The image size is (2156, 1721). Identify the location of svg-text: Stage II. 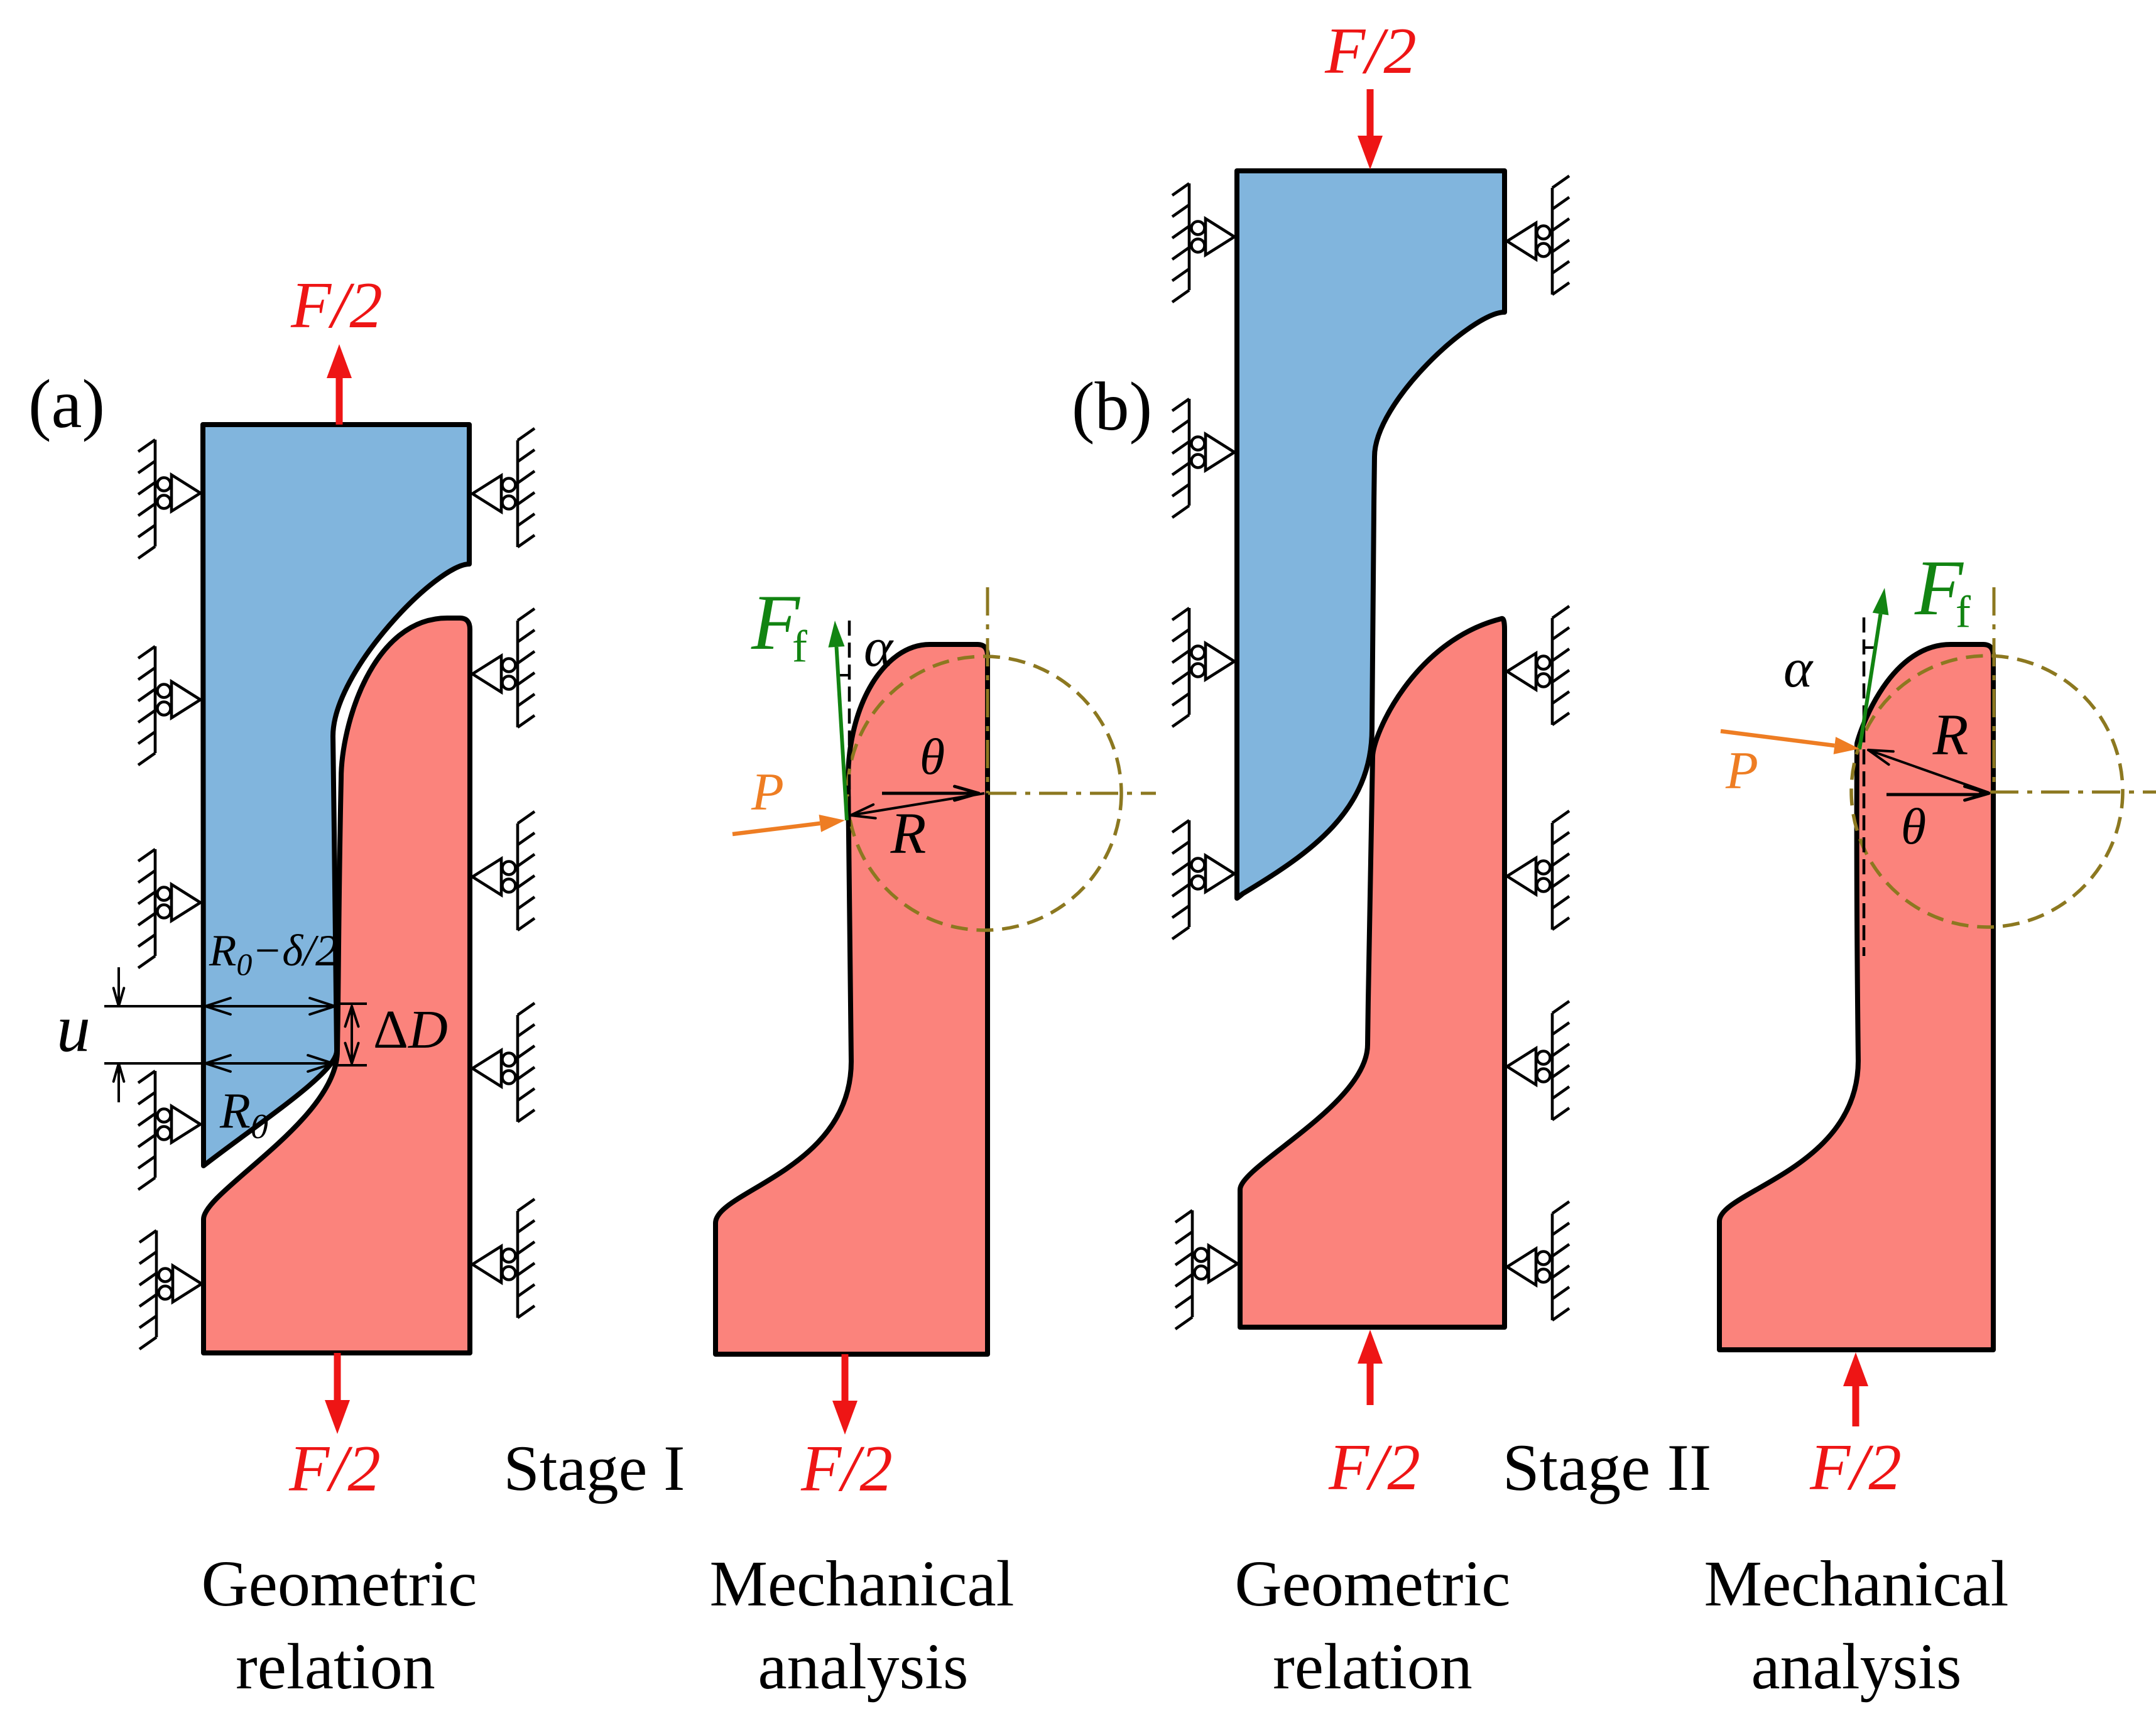
(1607, 1468).